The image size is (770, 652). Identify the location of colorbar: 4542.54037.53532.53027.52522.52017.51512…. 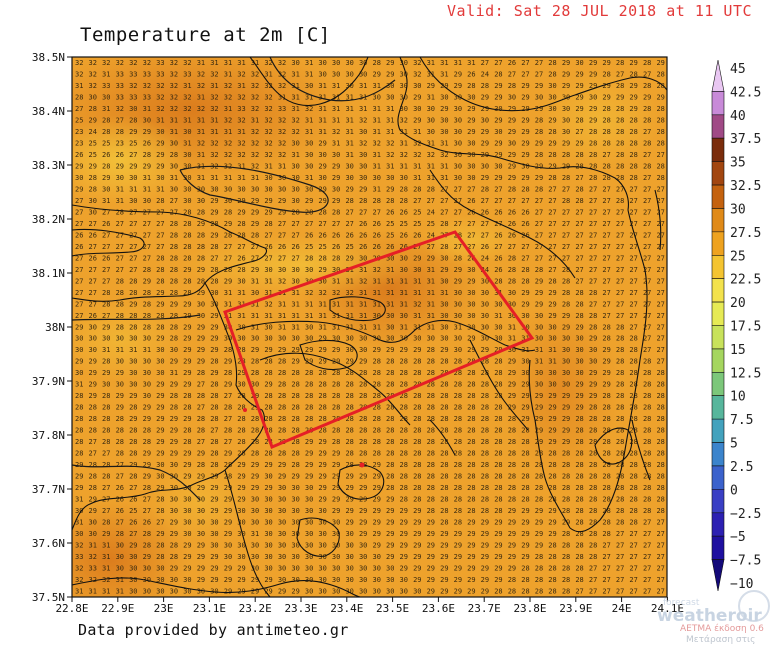
(736, 325).